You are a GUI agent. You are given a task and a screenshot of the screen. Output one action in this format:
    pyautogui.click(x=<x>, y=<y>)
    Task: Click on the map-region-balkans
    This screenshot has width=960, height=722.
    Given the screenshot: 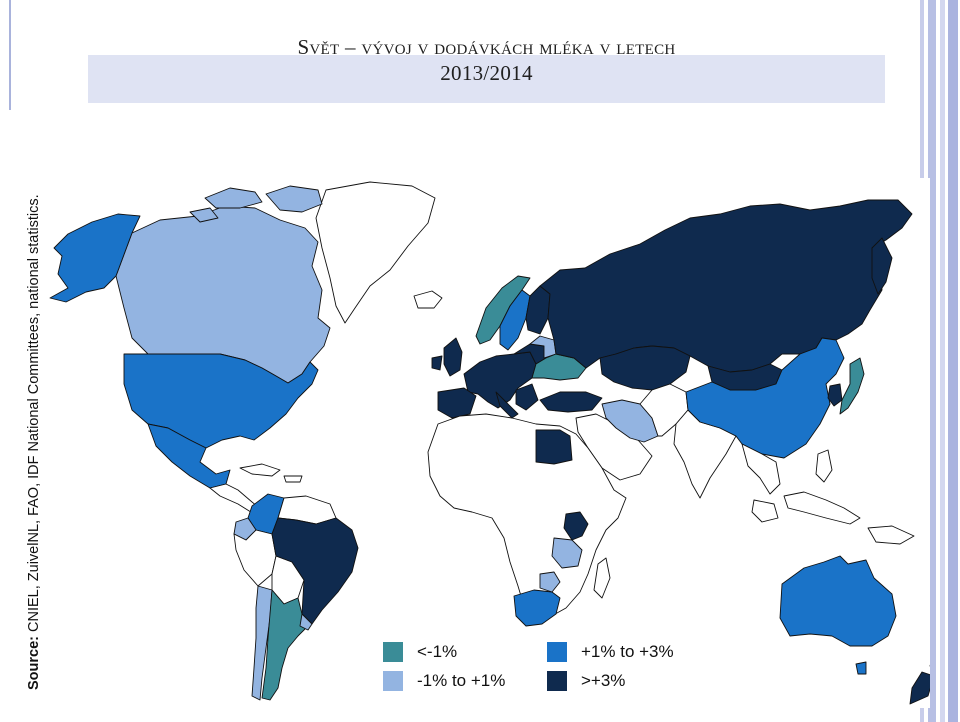 What is the action you would take?
    pyautogui.click(x=517, y=401)
    